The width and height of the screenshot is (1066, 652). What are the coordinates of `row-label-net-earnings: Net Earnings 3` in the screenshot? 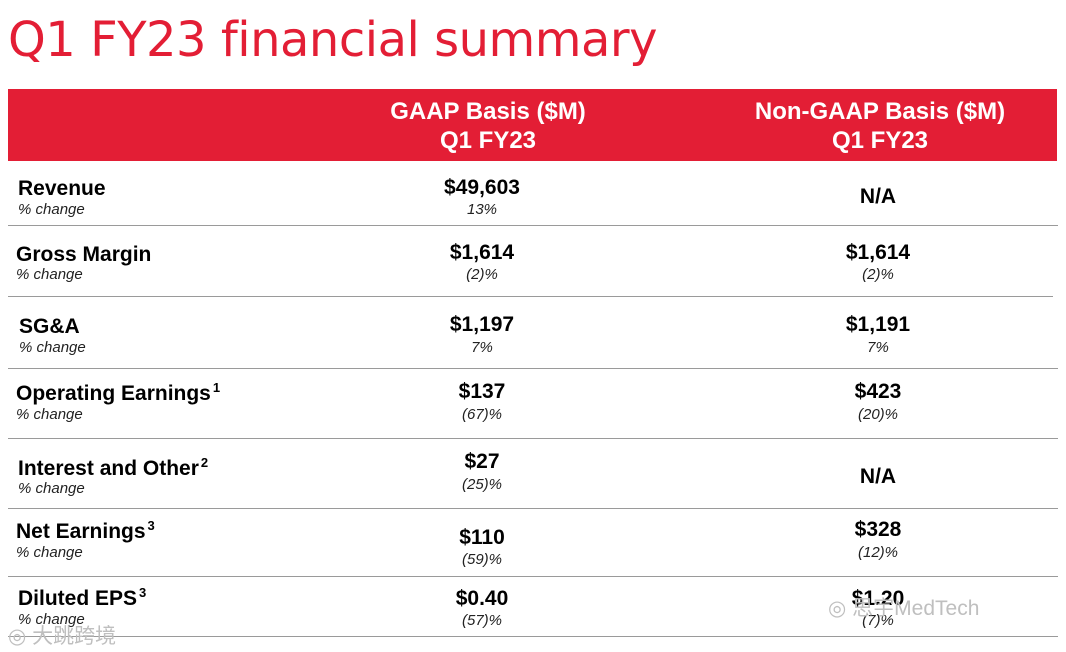 It's located at (85, 530).